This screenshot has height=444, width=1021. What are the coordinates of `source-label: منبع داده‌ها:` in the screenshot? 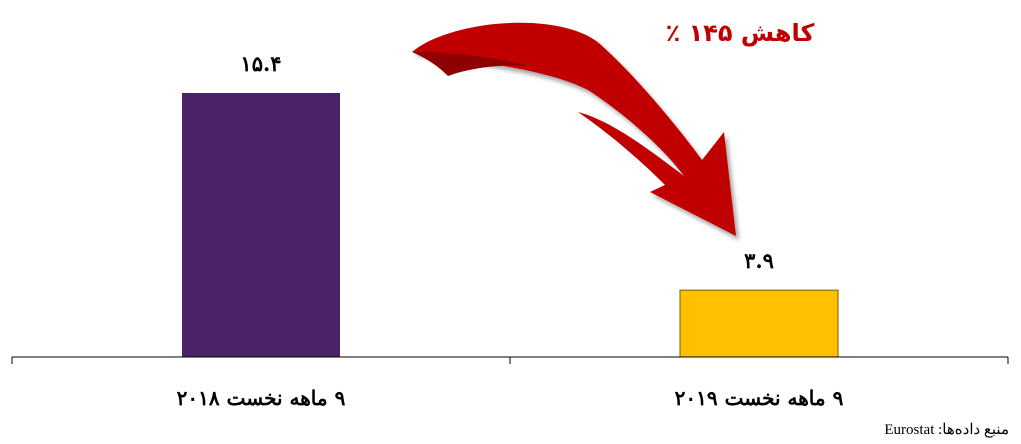 It's located at (973, 430).